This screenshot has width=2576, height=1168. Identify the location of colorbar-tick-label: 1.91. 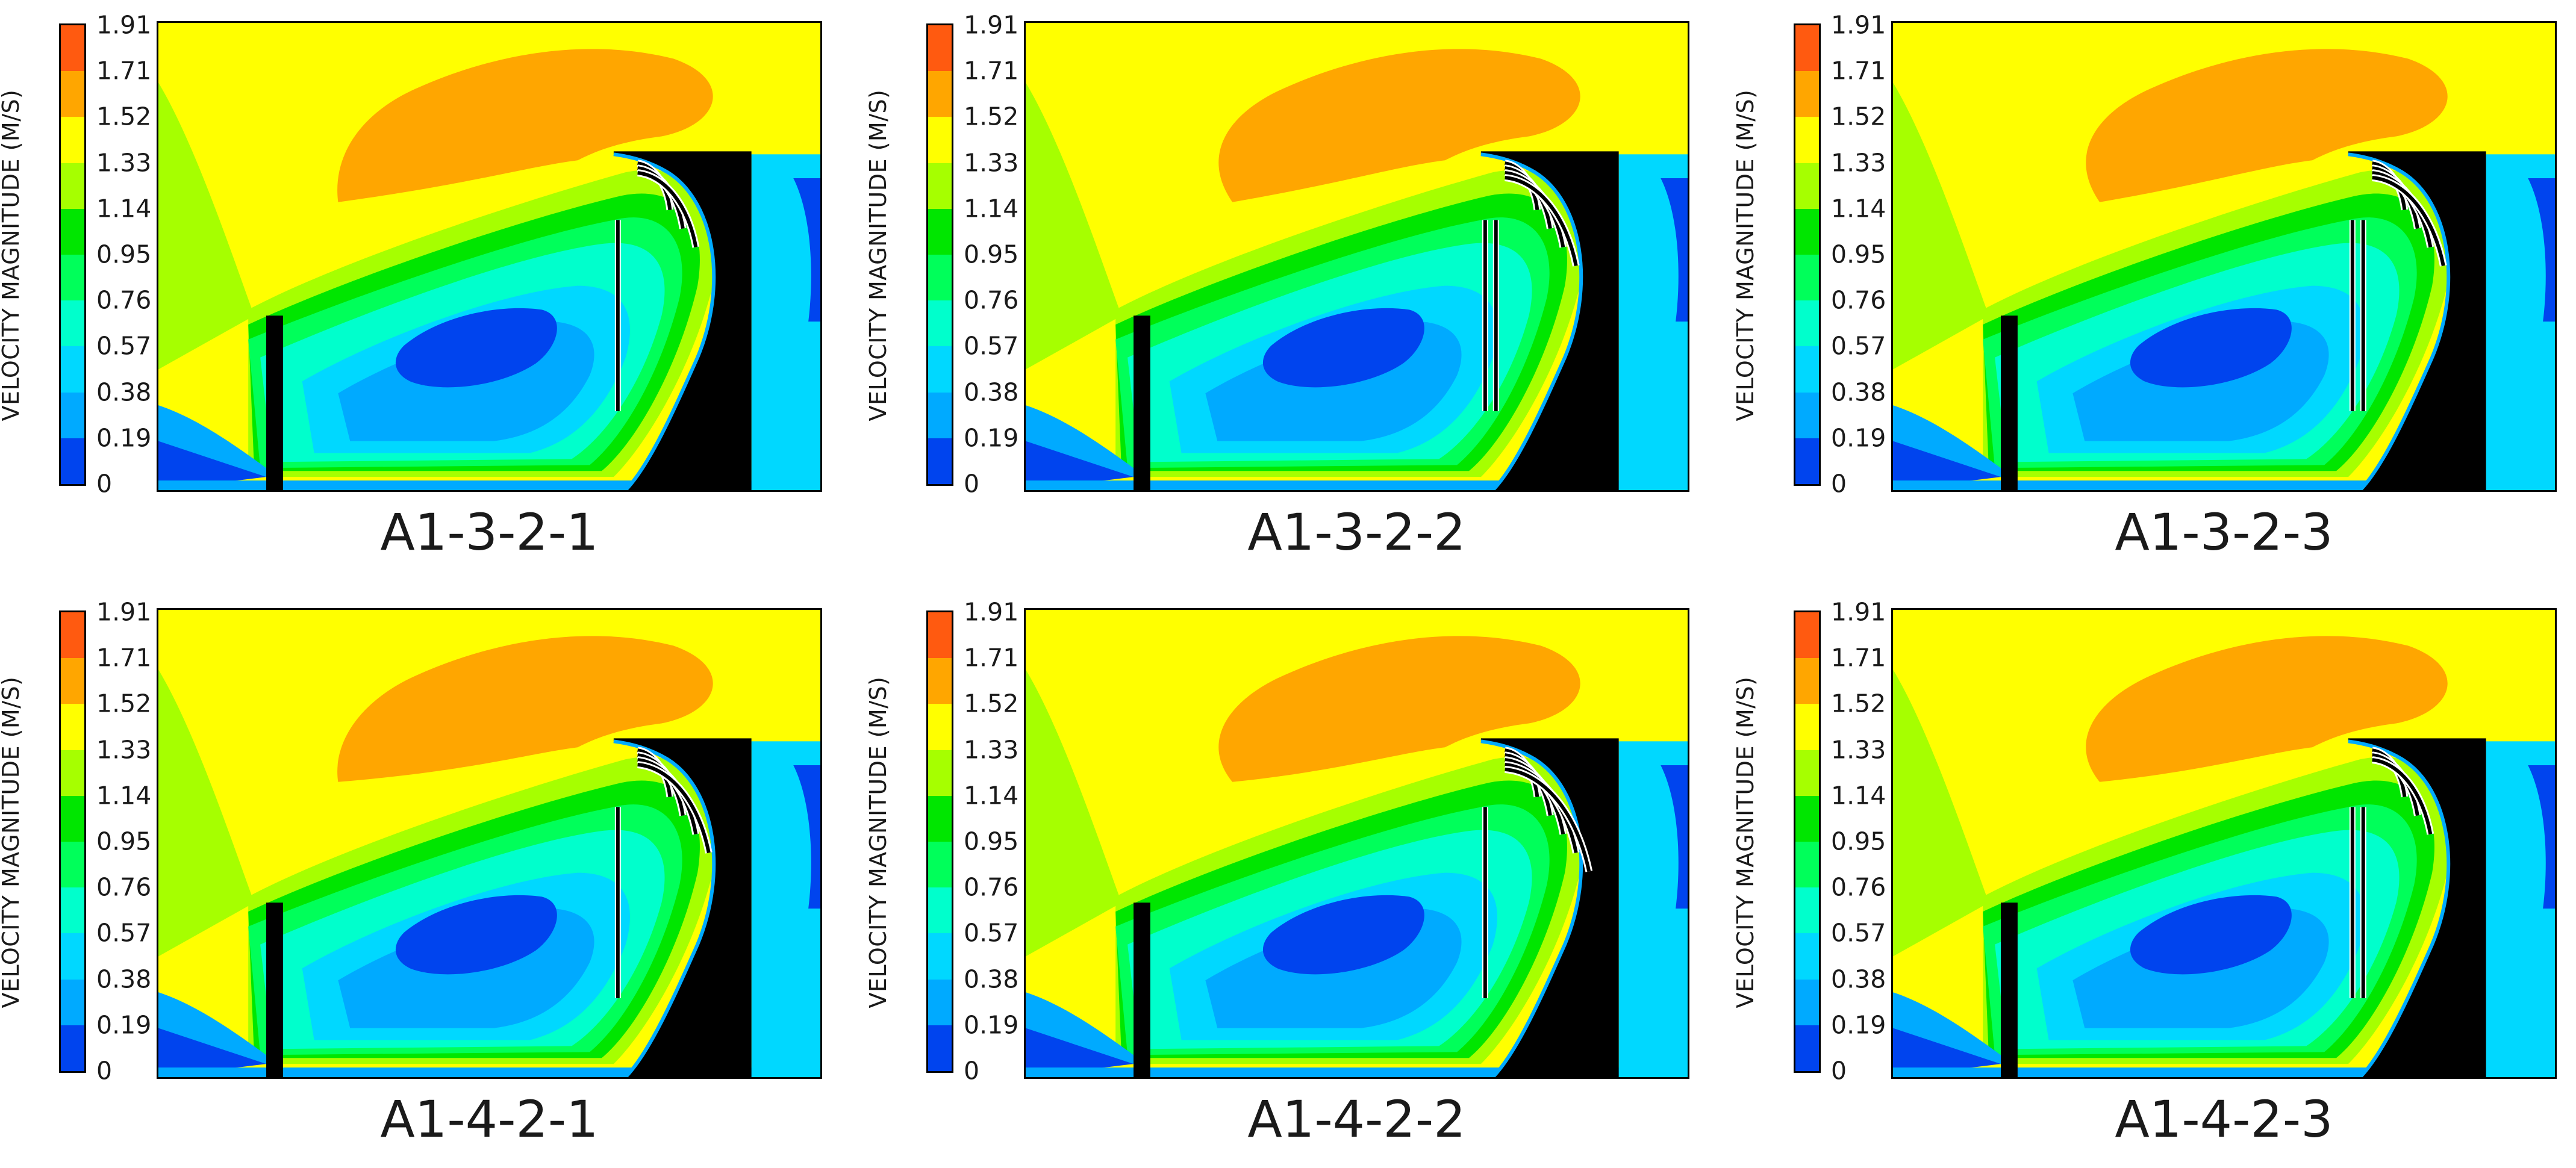
(1858, 25).